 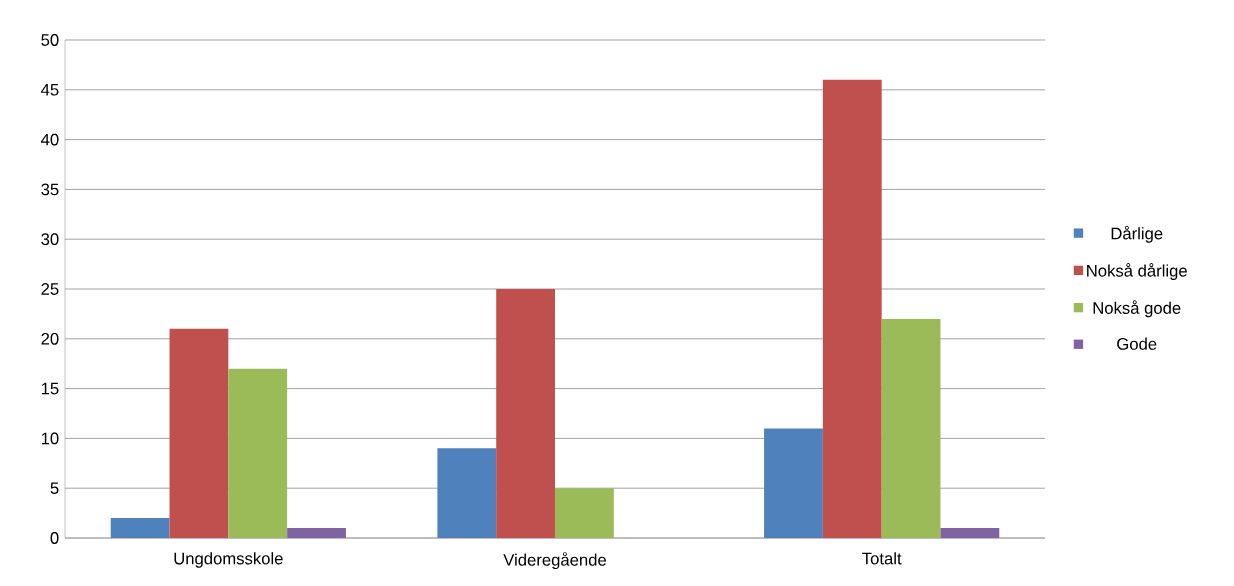 I want to click on y-tick-label: 10, so click(x=50, y=438).